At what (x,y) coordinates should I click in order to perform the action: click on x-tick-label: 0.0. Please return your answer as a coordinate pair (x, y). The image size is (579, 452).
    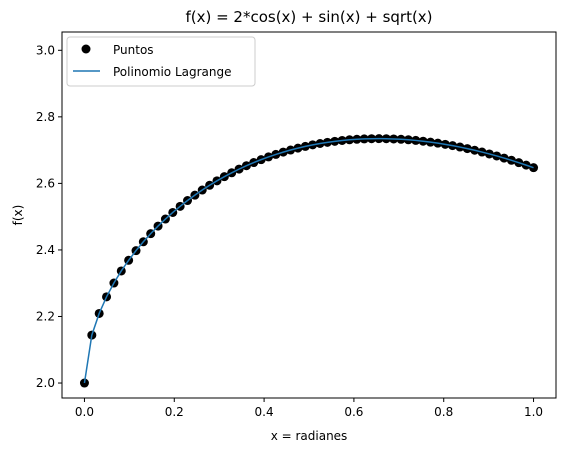
    Looking at the image, I should click on (84, 412).